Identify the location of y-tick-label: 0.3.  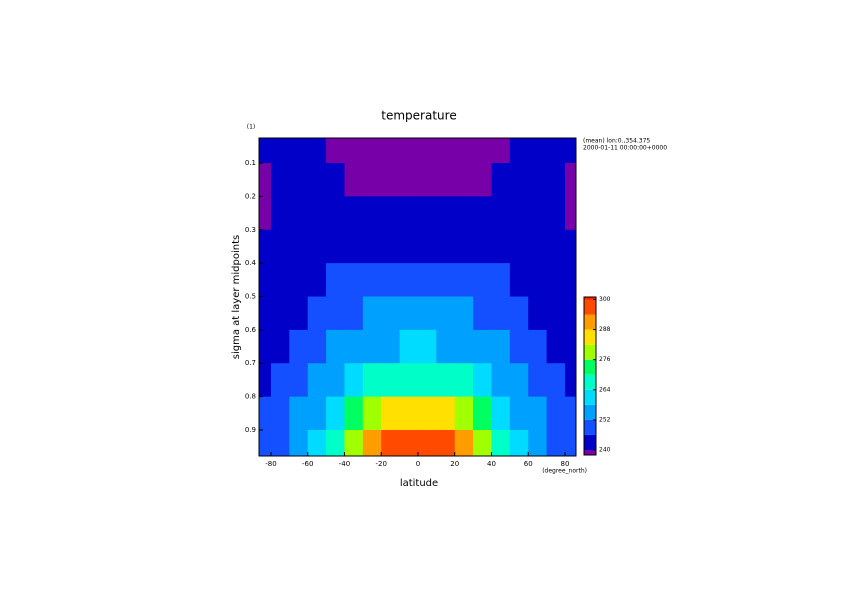
(250, 230).